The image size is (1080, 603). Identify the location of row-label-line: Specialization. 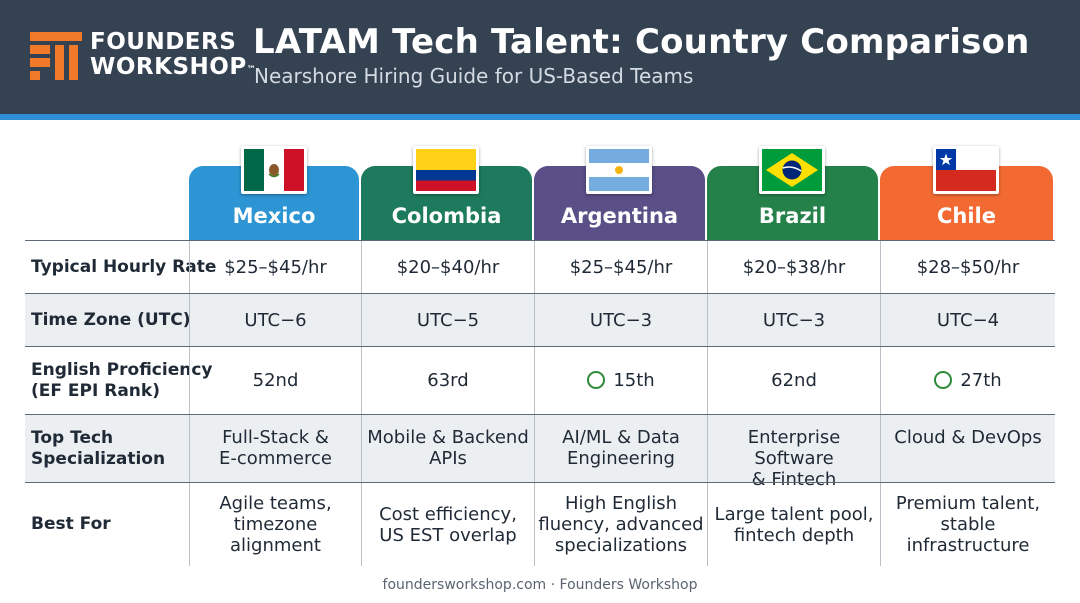
(98, 458).